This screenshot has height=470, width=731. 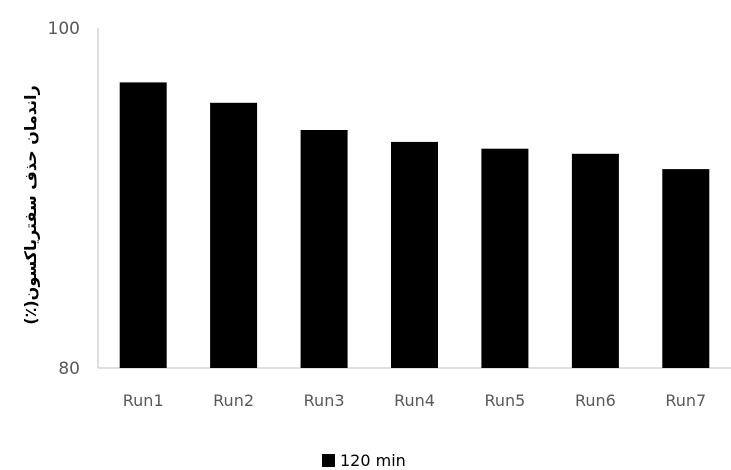 I want to click on legend-swatch, so click(x=328, y=460).